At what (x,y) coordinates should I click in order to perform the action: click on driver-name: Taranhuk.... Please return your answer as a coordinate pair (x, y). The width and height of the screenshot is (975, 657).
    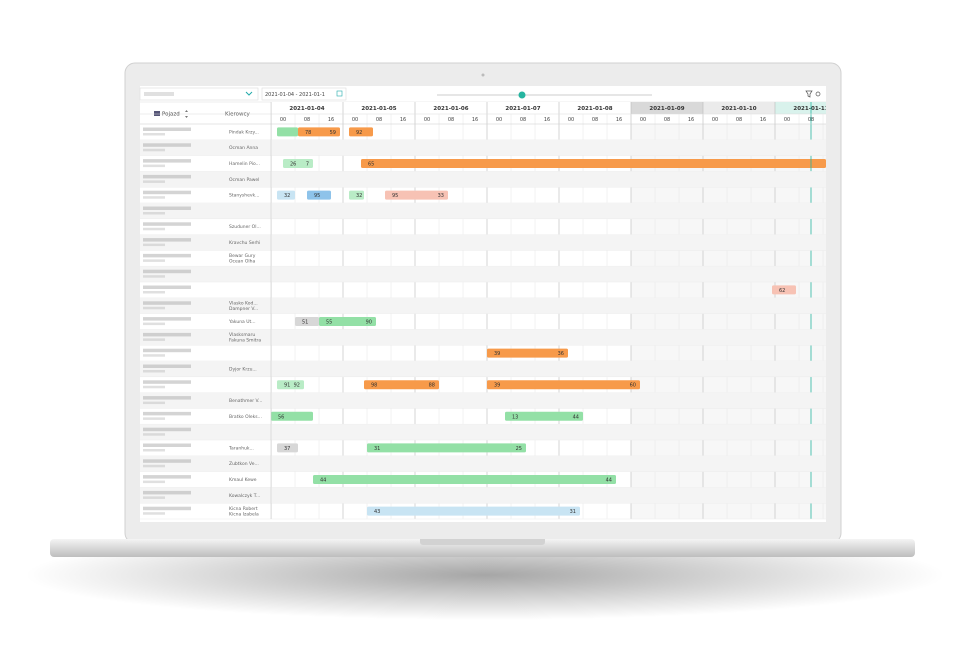
    Looking at the image, I should click on (241, 448).